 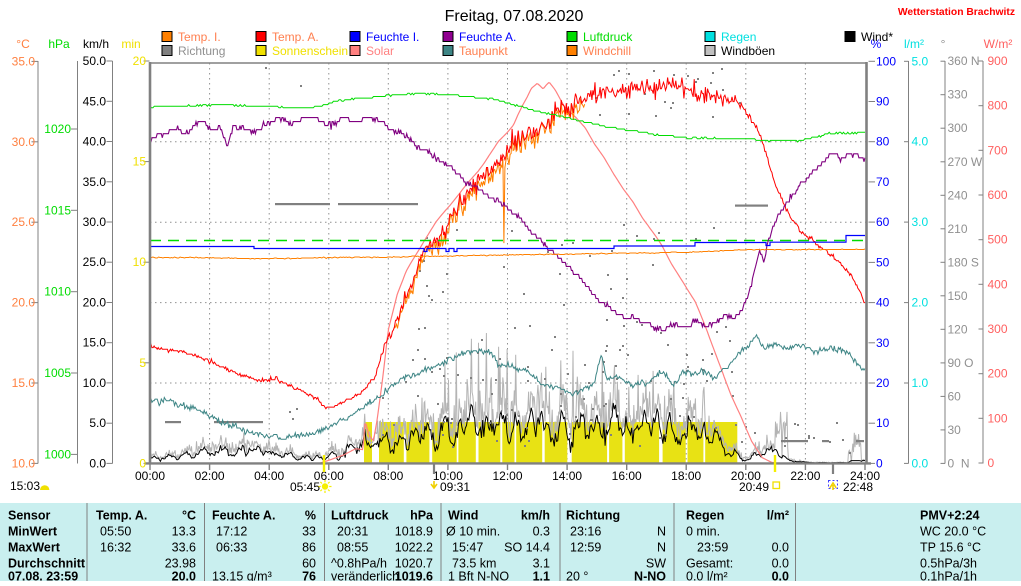 I want to click on svg-text: Sensor, so click(x=29, y=516).